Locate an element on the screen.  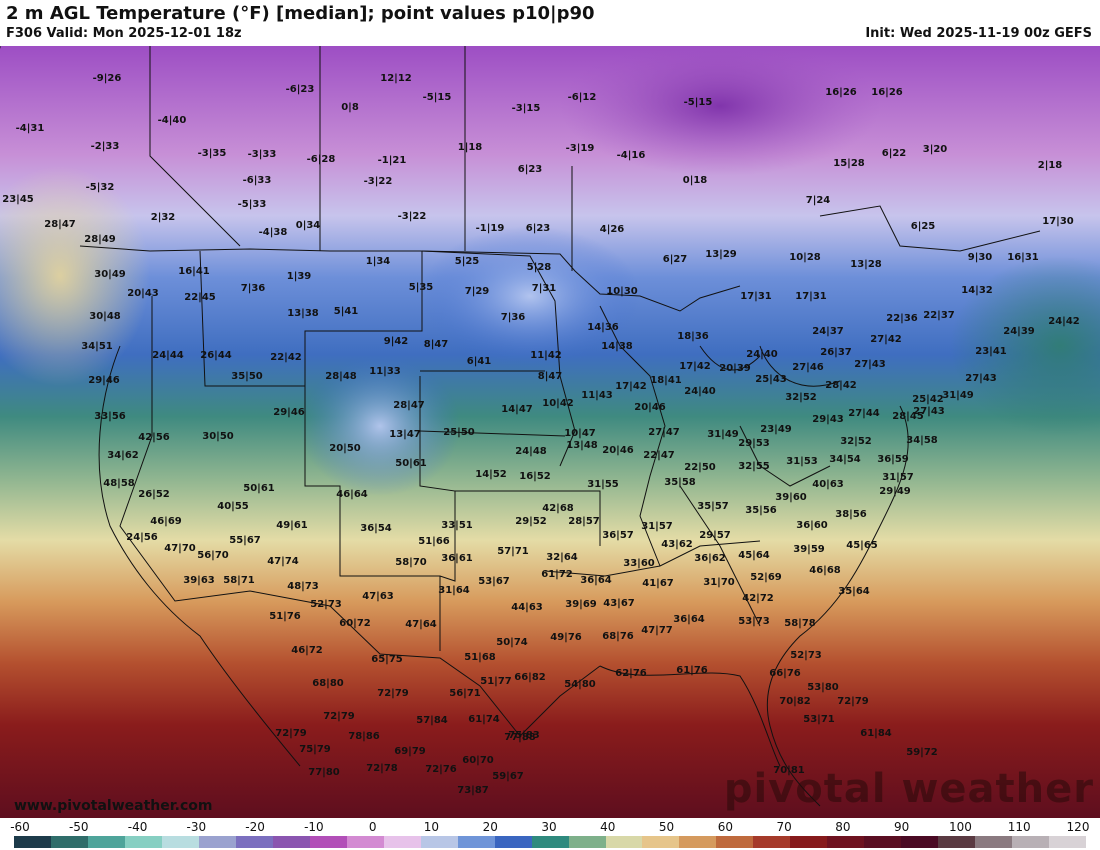
point-value-label: 36|54 is located at coordinates (376, 528).